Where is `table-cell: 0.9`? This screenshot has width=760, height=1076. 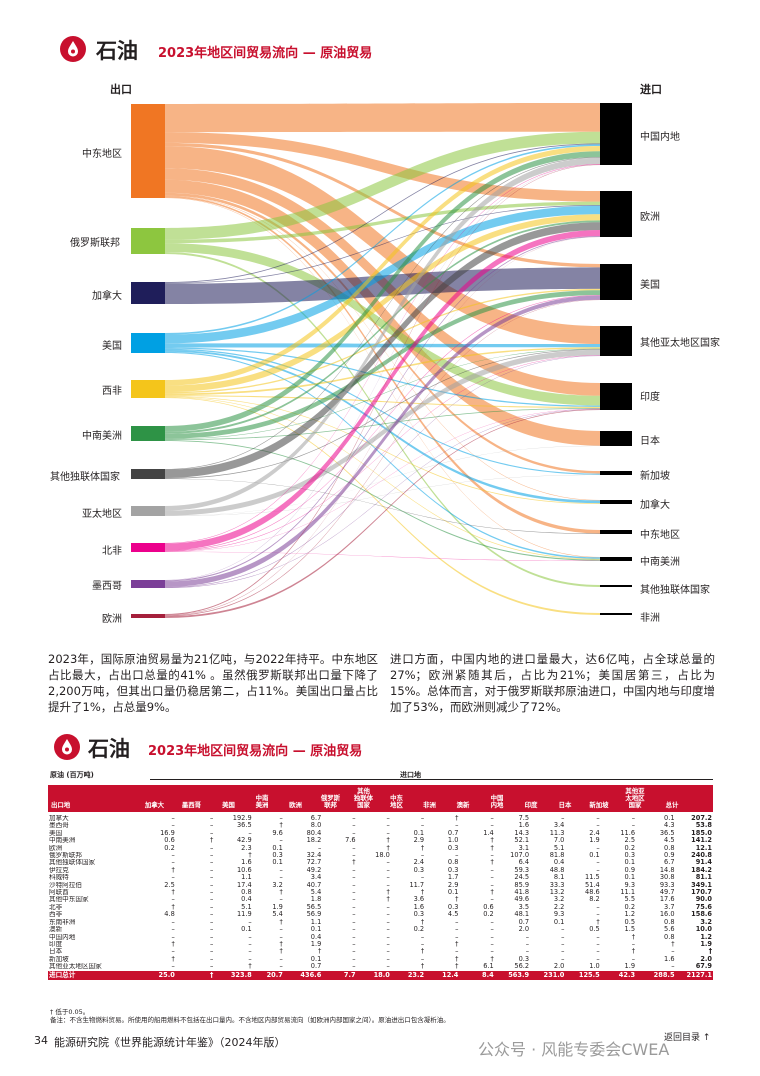
table-cell: 0.9 is located at coordinates (630, 870).